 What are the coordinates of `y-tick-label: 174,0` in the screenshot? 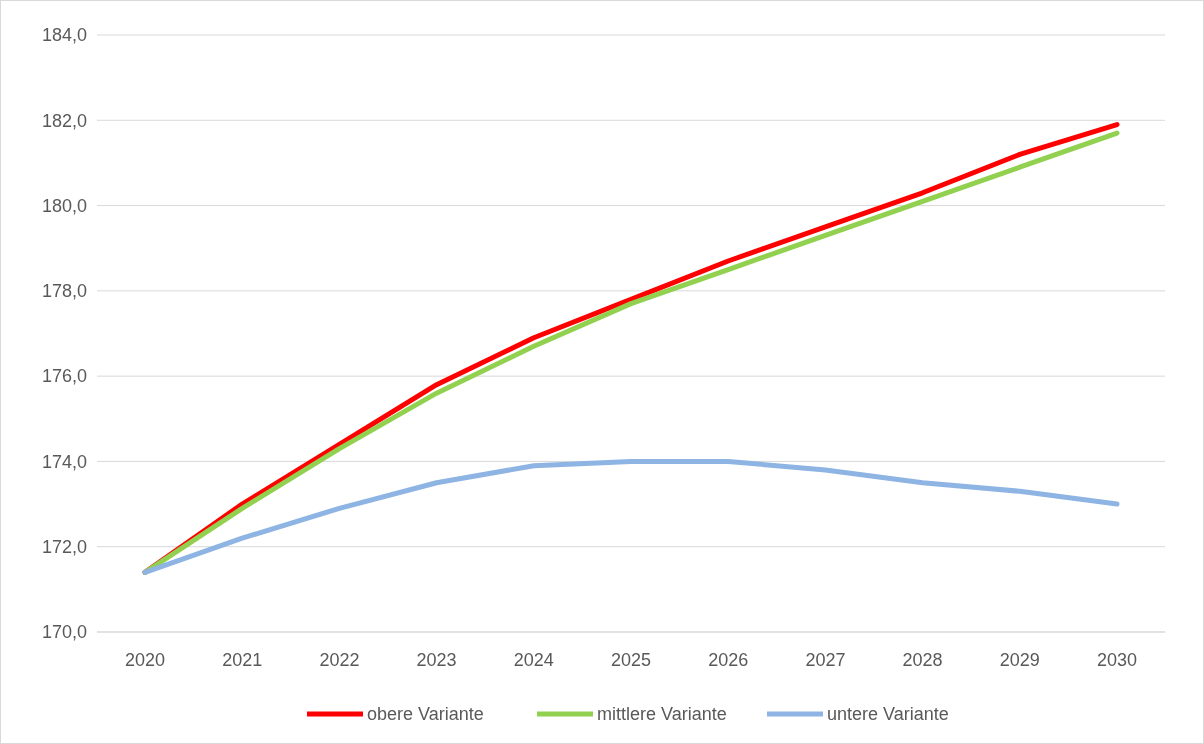 It's located at (64, 461).